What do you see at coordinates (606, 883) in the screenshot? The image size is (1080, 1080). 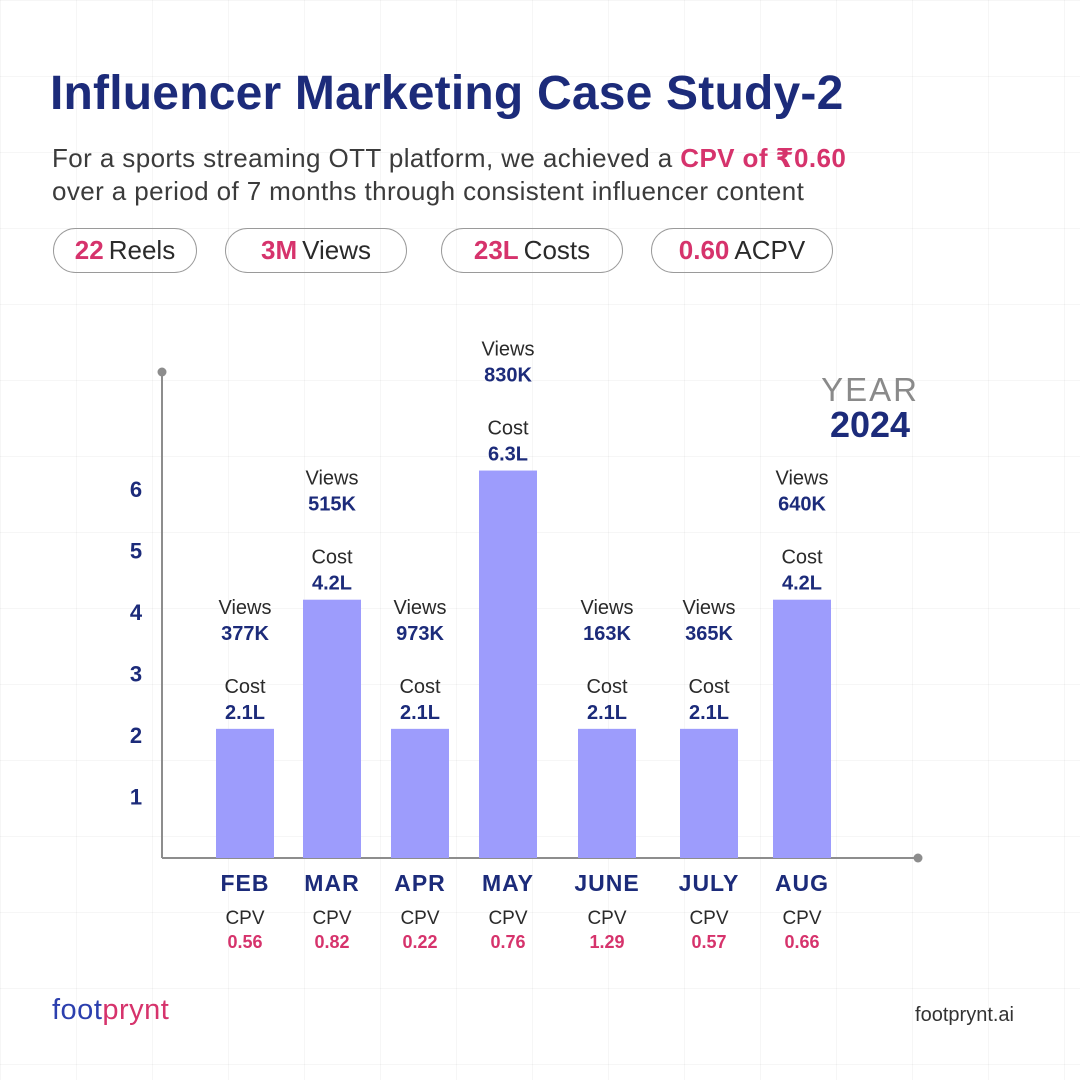 I see `x-tick-label: JUNE` at bounding box center [606, 883].